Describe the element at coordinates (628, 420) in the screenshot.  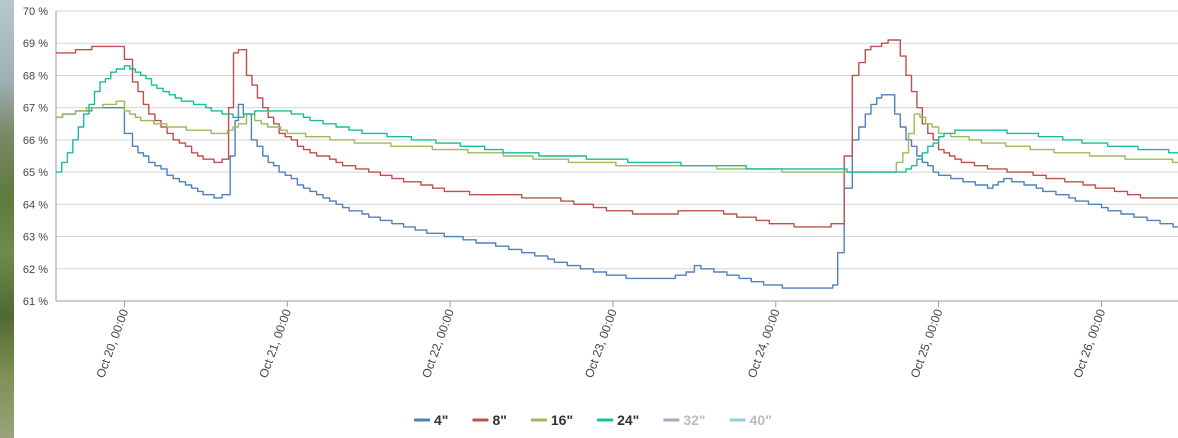
I see `legend-label-3: 24"` at that location.